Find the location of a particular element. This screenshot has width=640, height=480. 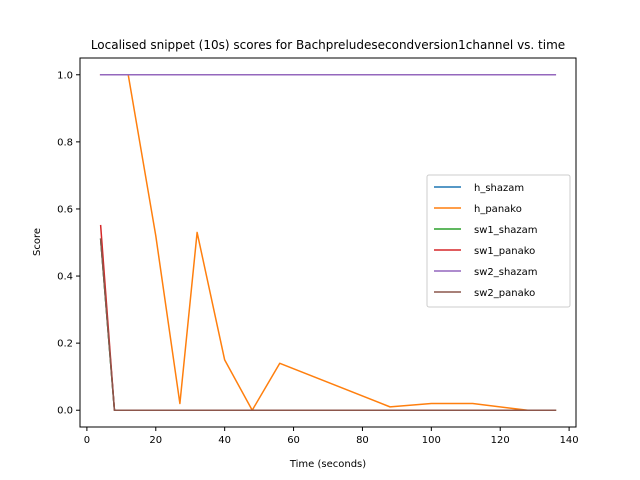

y-tick-label: 0.4 is located at coordinates (65, 277).